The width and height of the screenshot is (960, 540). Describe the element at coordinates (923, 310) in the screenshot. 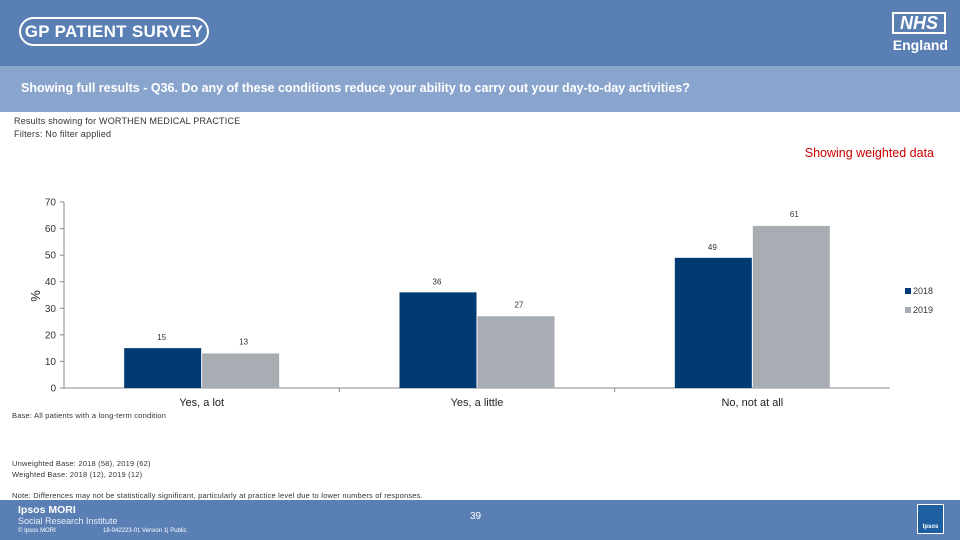

I see `legend-label-2019: 2019` at that location.